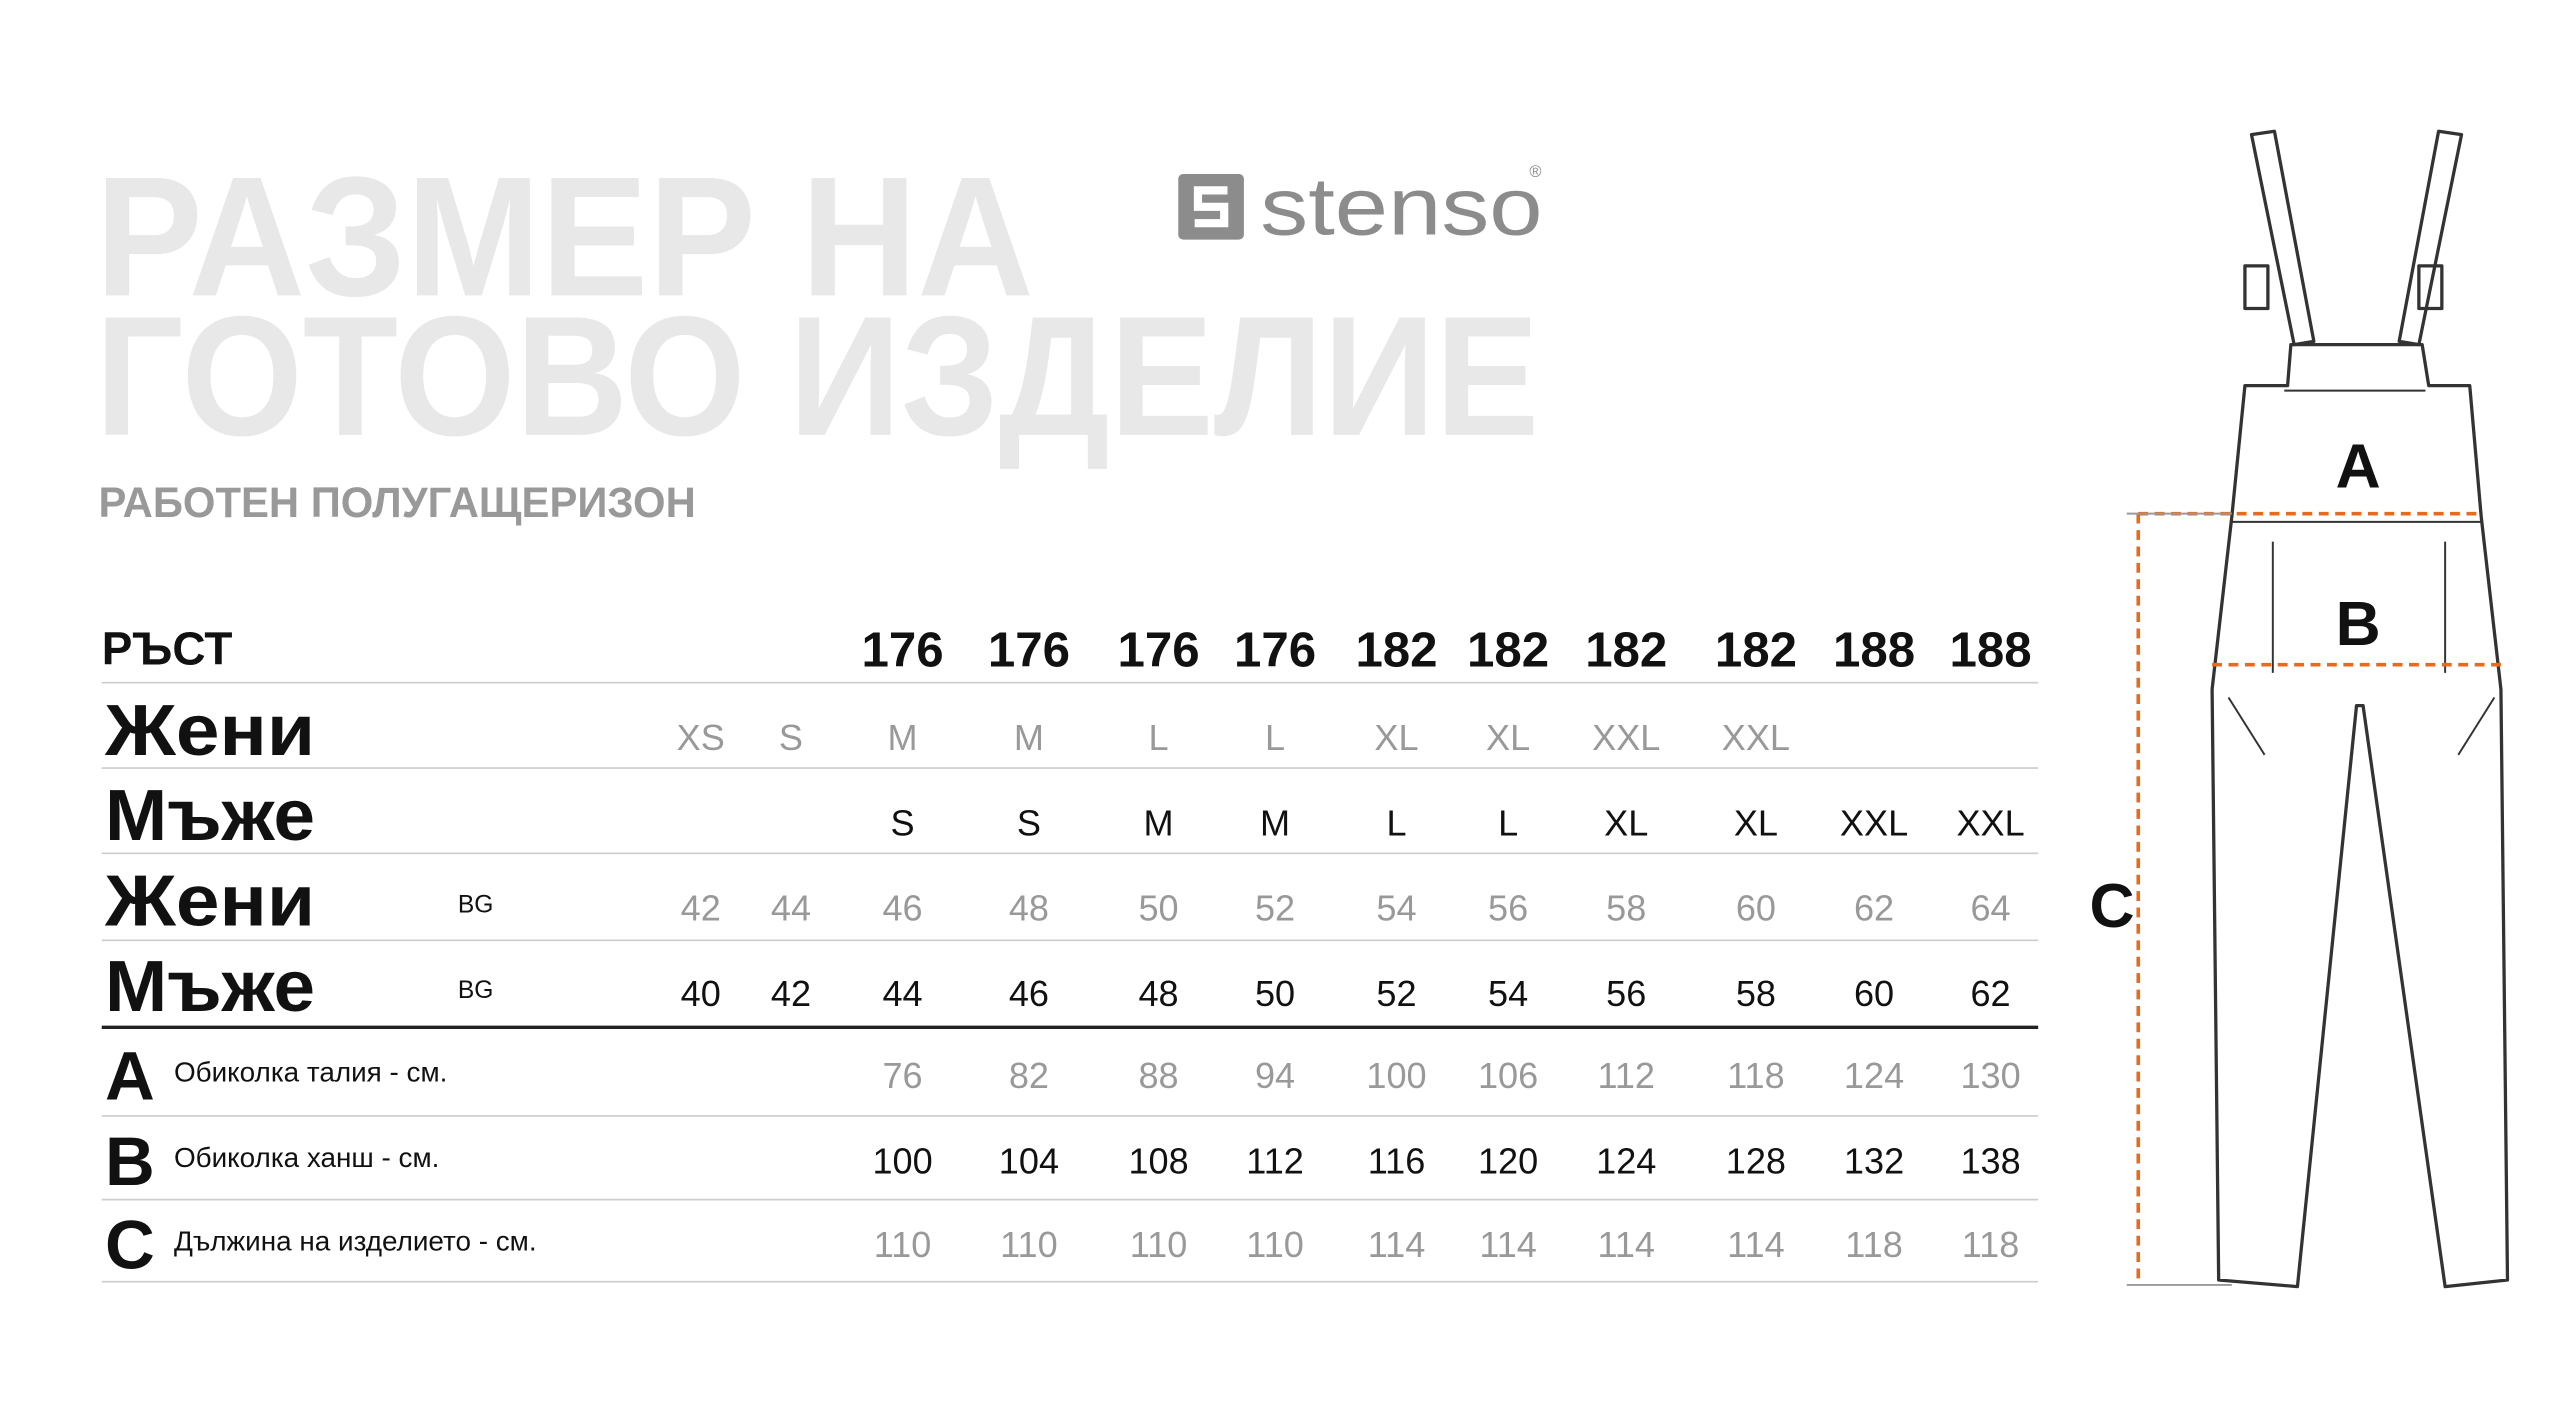  I want to click on brand-name: stenso, so click(1401, 207).